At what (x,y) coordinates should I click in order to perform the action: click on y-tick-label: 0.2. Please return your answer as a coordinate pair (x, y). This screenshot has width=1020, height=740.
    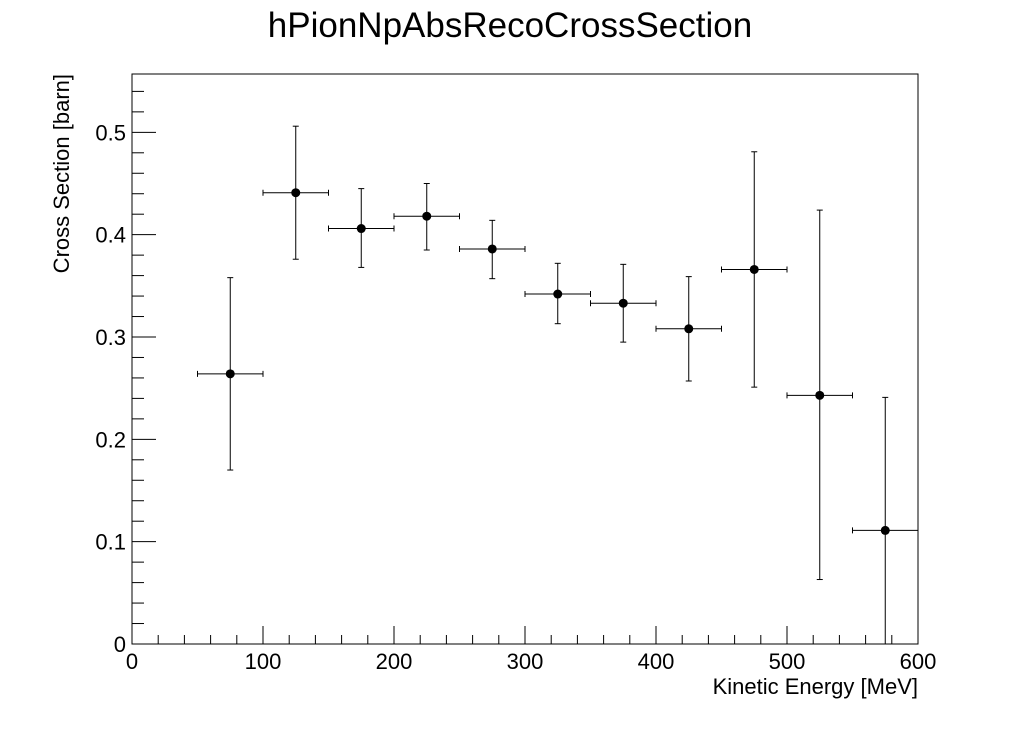
    Looking at the image, I should click on (110, 439).